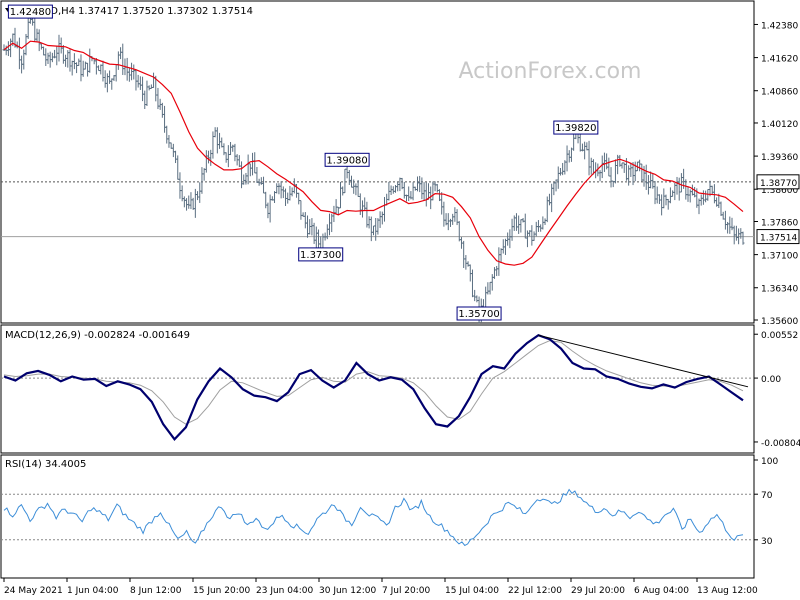  Describe the element at coordinates (767, 542) in the screenshot. I see `rsi-axis-label: 30` at that location.